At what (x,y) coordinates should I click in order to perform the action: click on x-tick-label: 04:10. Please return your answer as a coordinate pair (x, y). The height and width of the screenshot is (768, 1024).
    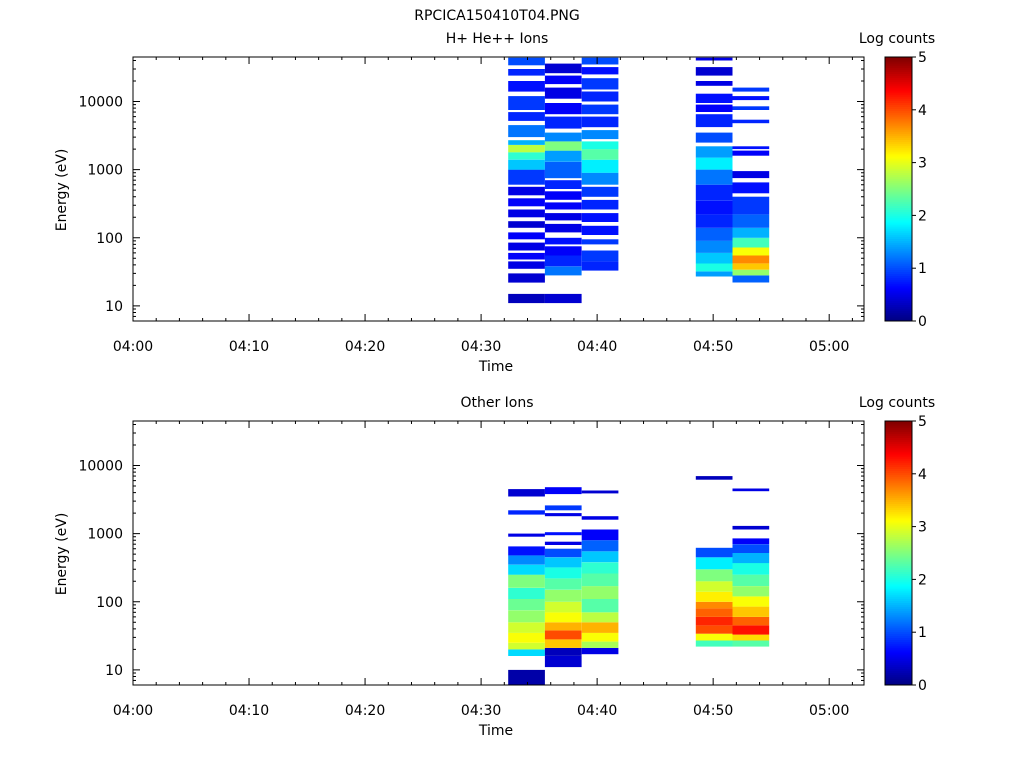
    Looking at the image, I should click on (249, 711).